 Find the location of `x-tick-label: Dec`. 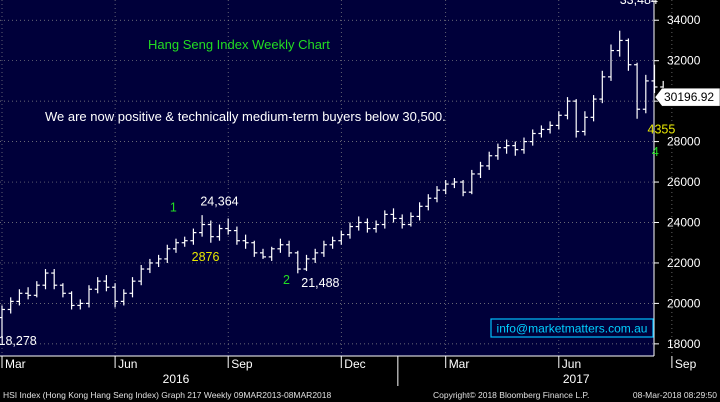

x-tick-label: Dec is located at coordinates (354, 364).